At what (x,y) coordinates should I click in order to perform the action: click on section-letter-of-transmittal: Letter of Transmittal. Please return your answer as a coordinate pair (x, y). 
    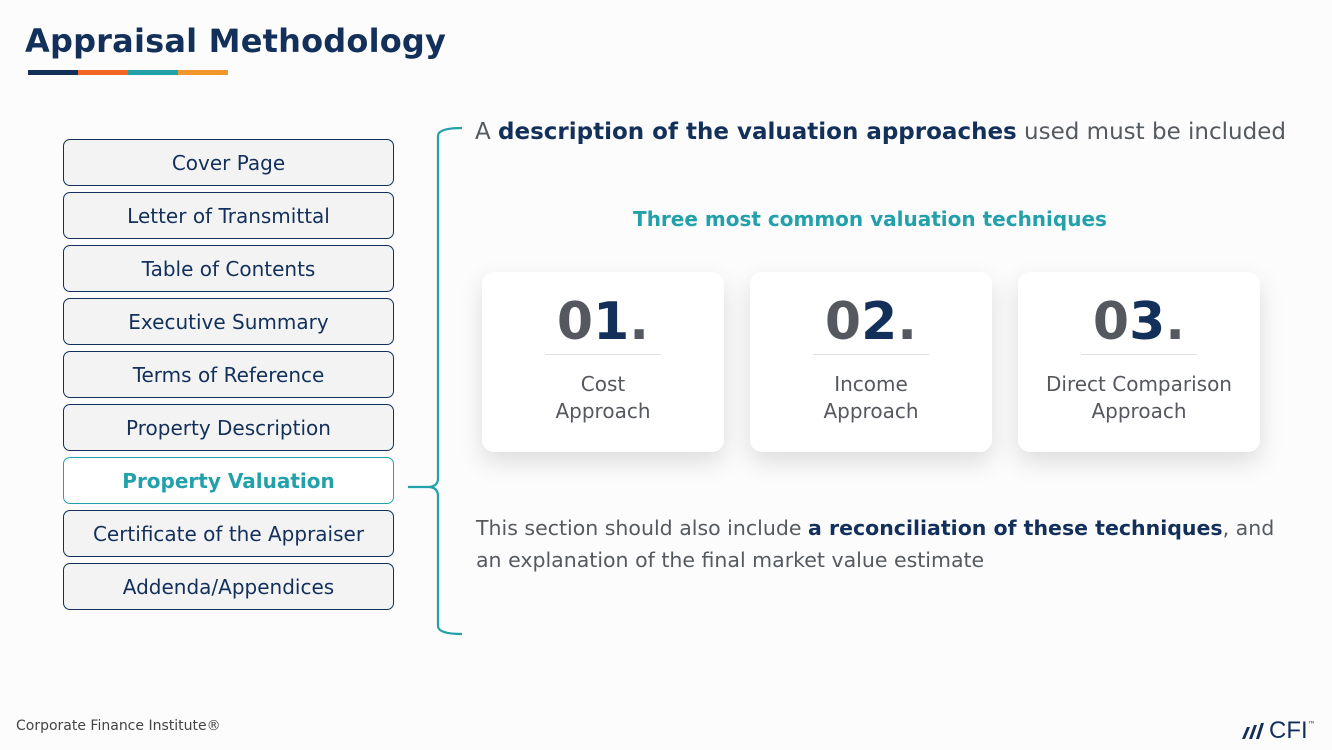
    Looking at the image, I should click on (228, 215).